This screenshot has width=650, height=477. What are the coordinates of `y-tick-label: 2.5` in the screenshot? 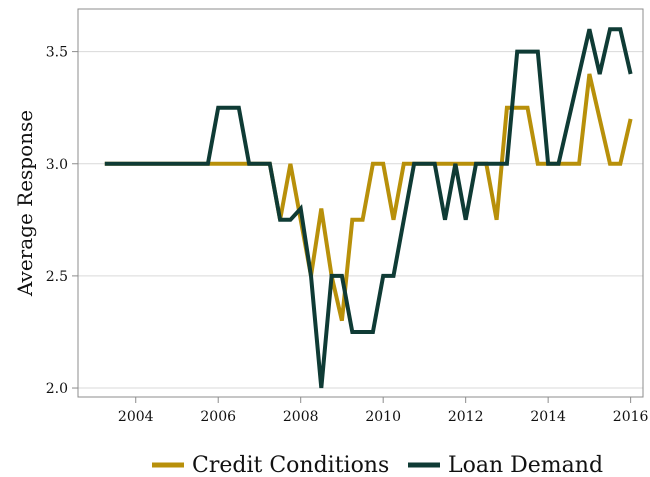 It's located at (57, 277).